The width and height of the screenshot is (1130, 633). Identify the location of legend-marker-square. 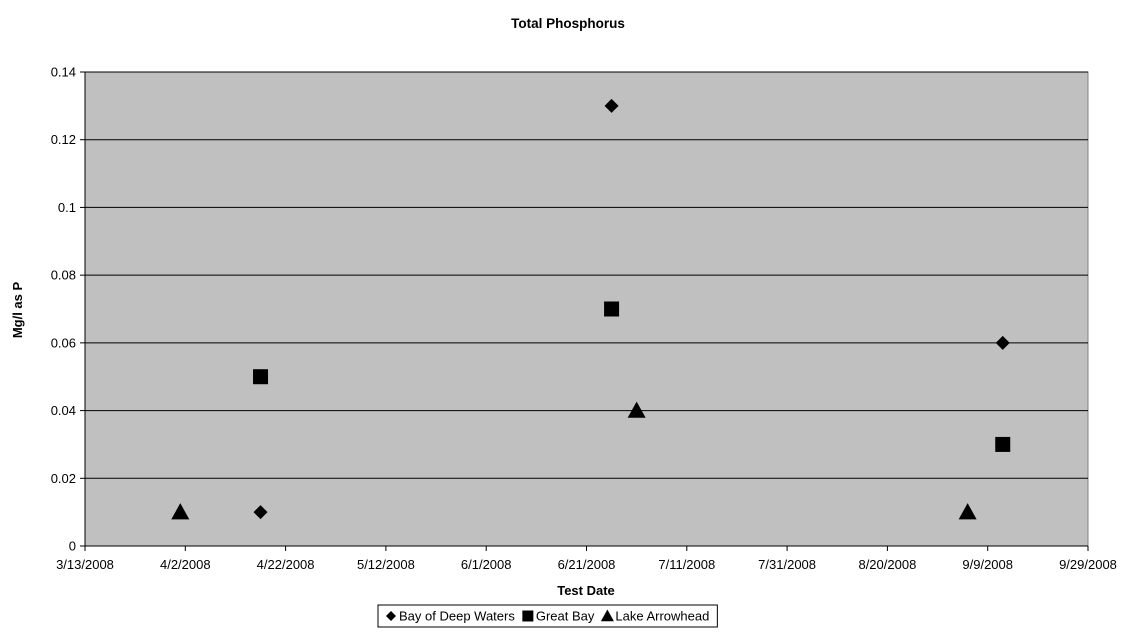
(528, 616).